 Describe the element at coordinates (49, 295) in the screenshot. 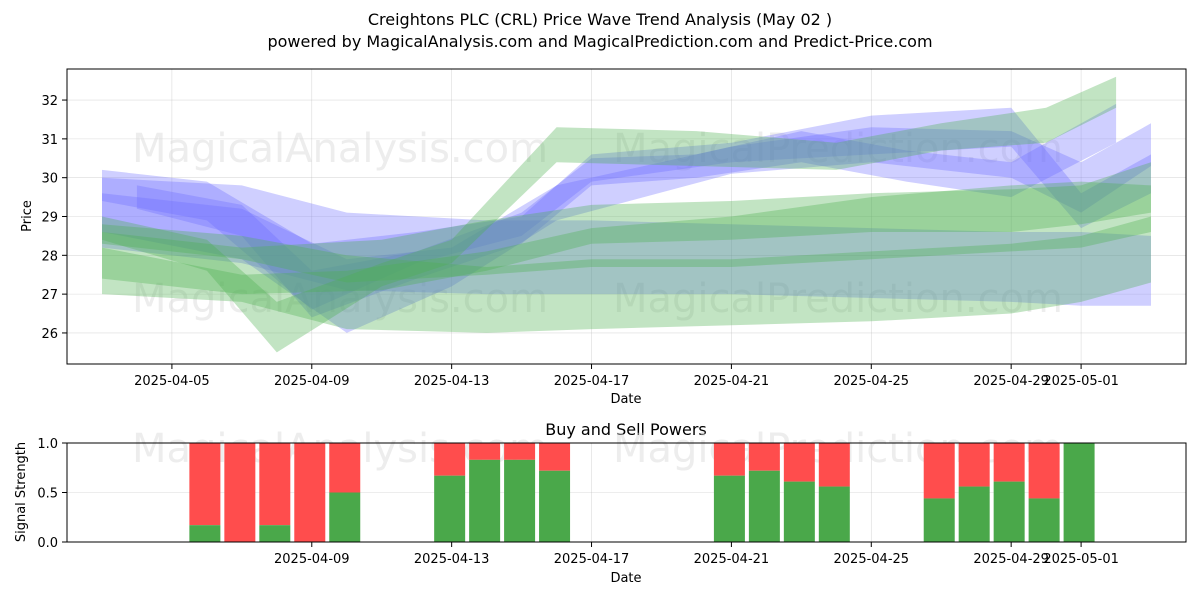

I see `price-y-tick-label: 27` at that location.